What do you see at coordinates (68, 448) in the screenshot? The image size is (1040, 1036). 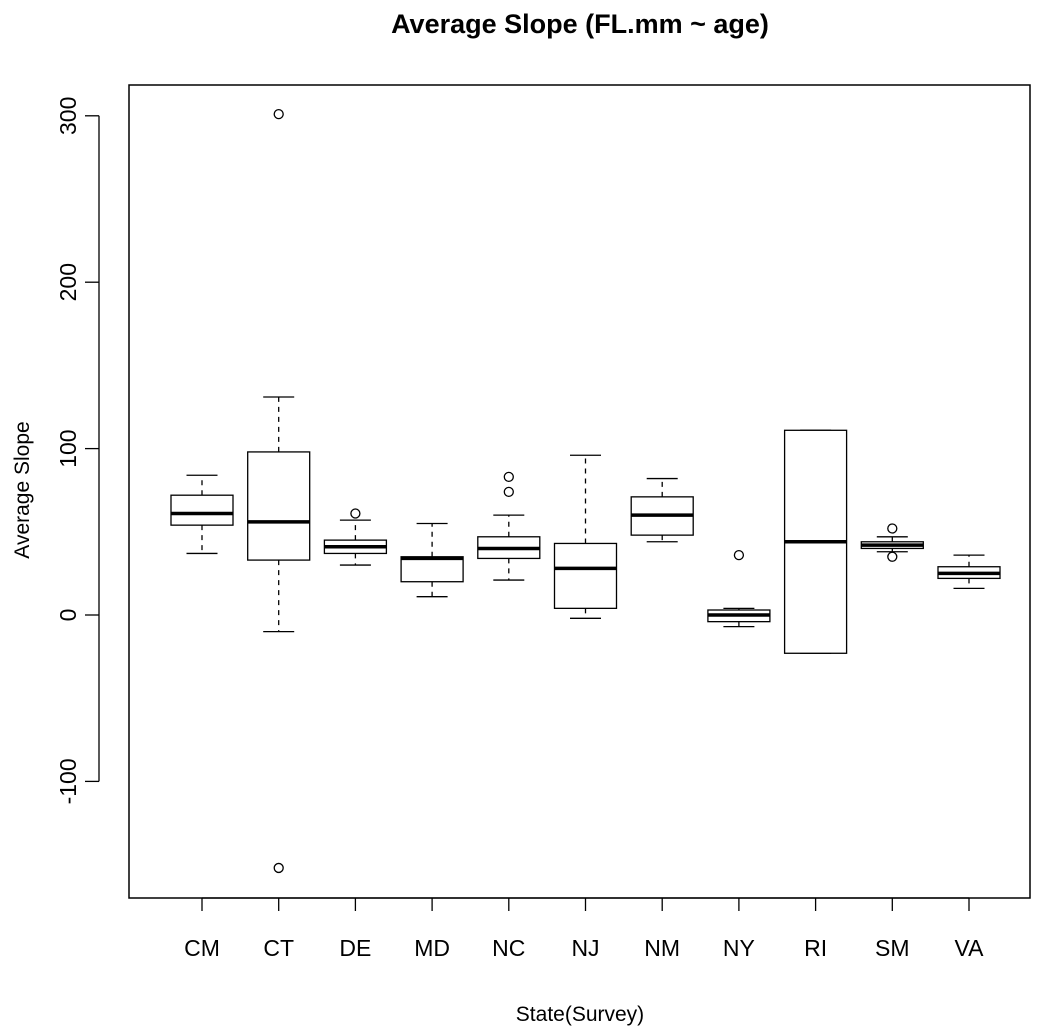 I see `y-tick-label: 100` at bounding box center [68, 448].